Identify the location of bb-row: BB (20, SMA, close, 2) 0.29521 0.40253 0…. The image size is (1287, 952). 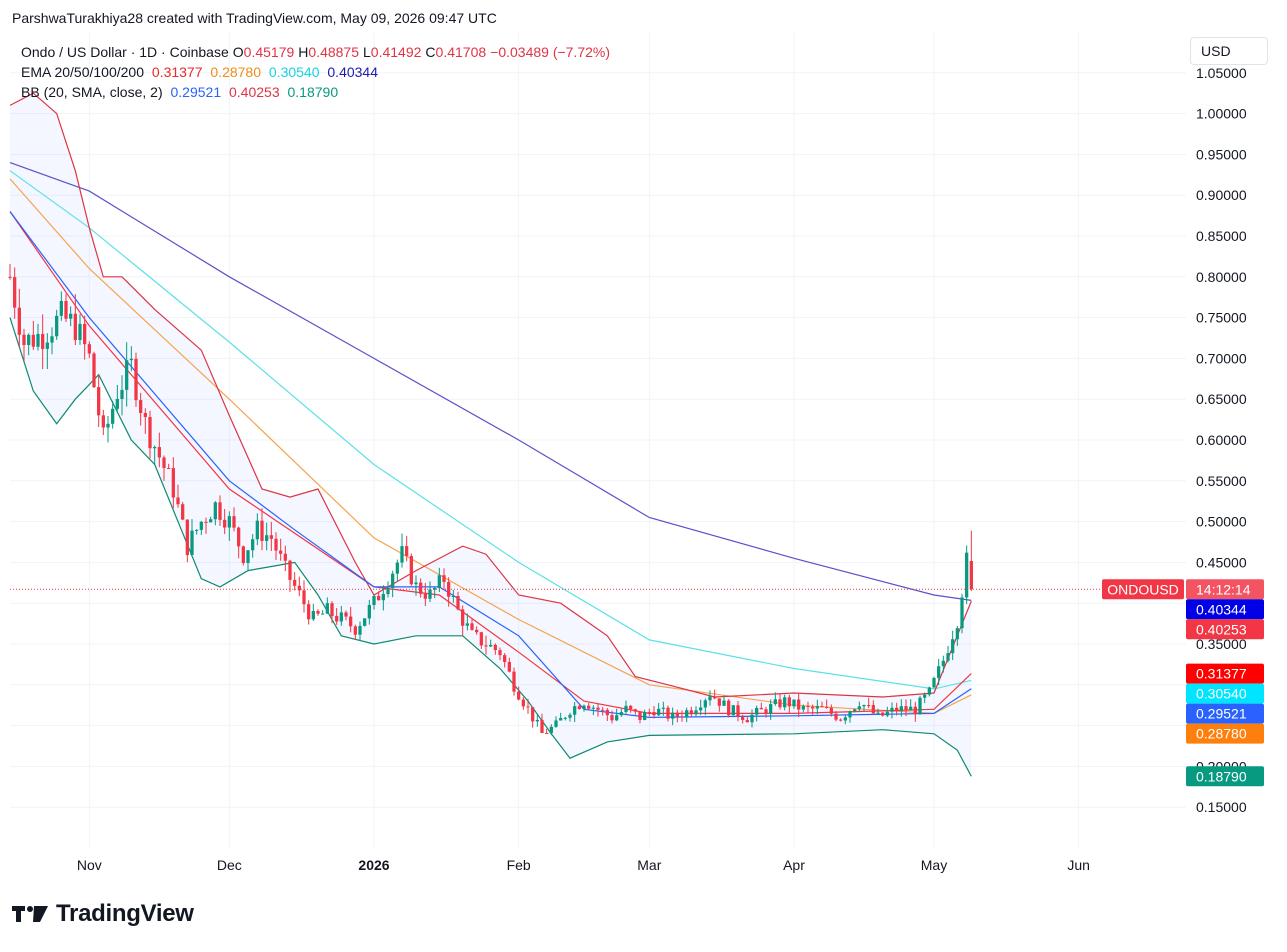
(317, 92).